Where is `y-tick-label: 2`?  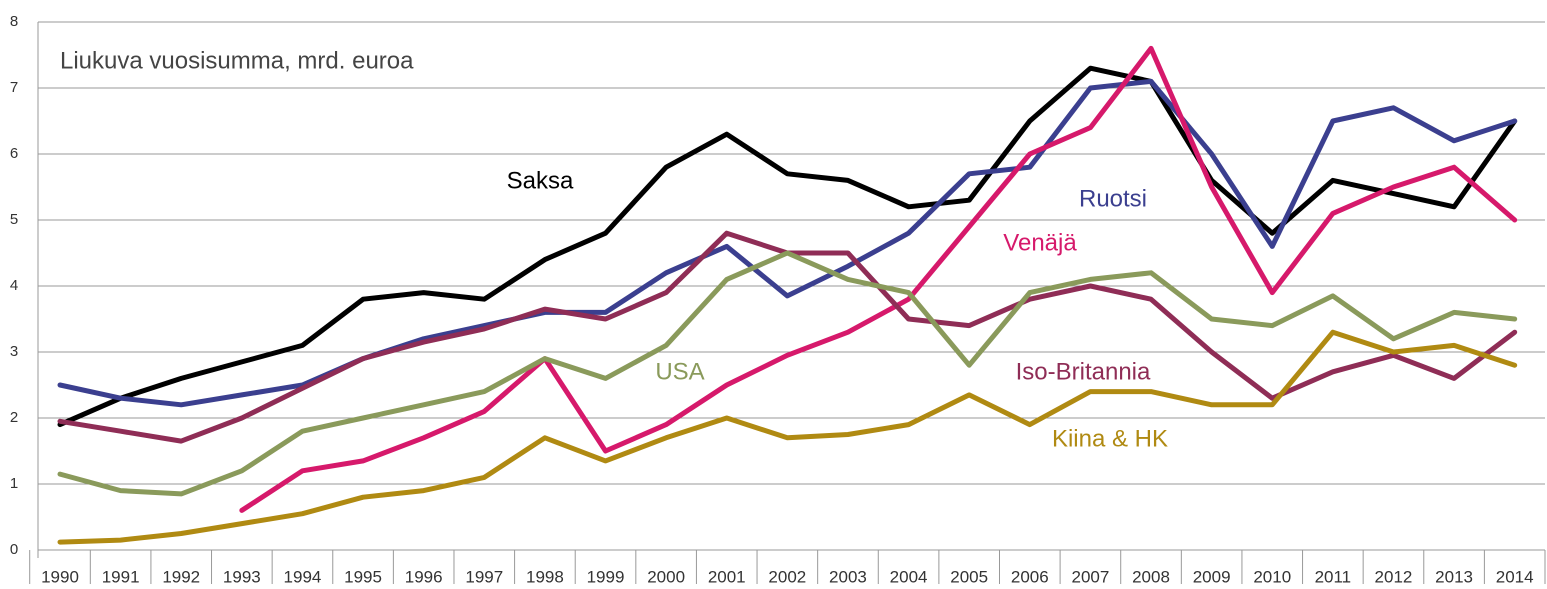 y-tick-label: 2 is located at coordinates (14, 417).